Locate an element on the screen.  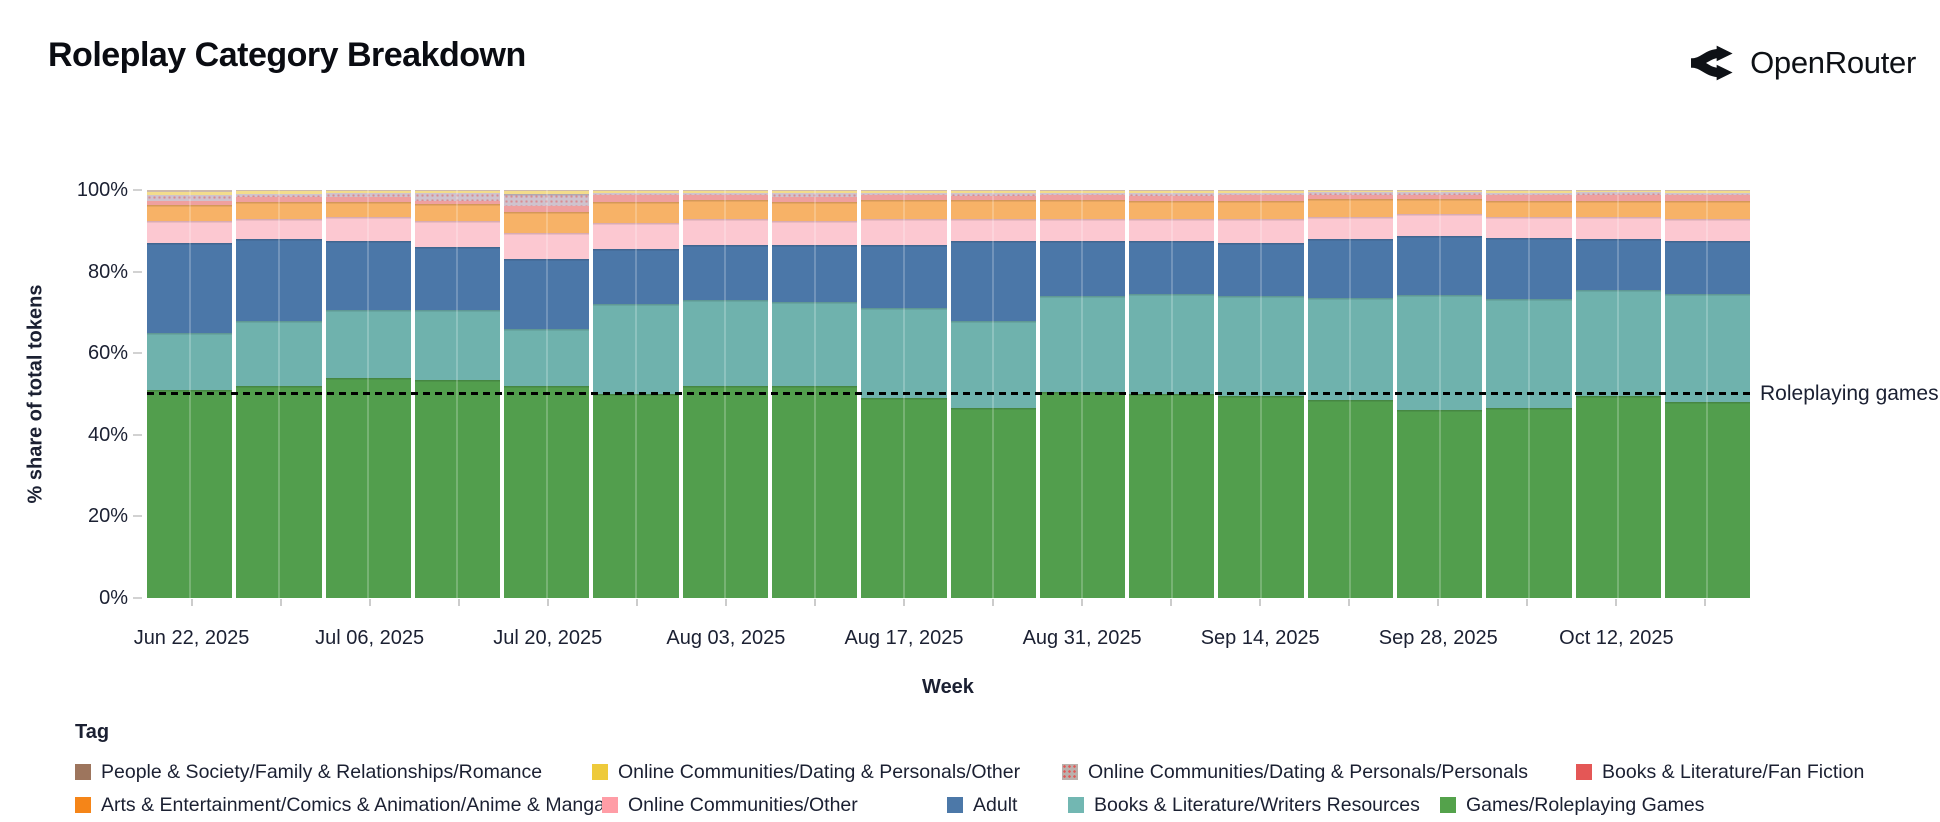
legend-item-adult: Adult is located at coordinates (982, 805).